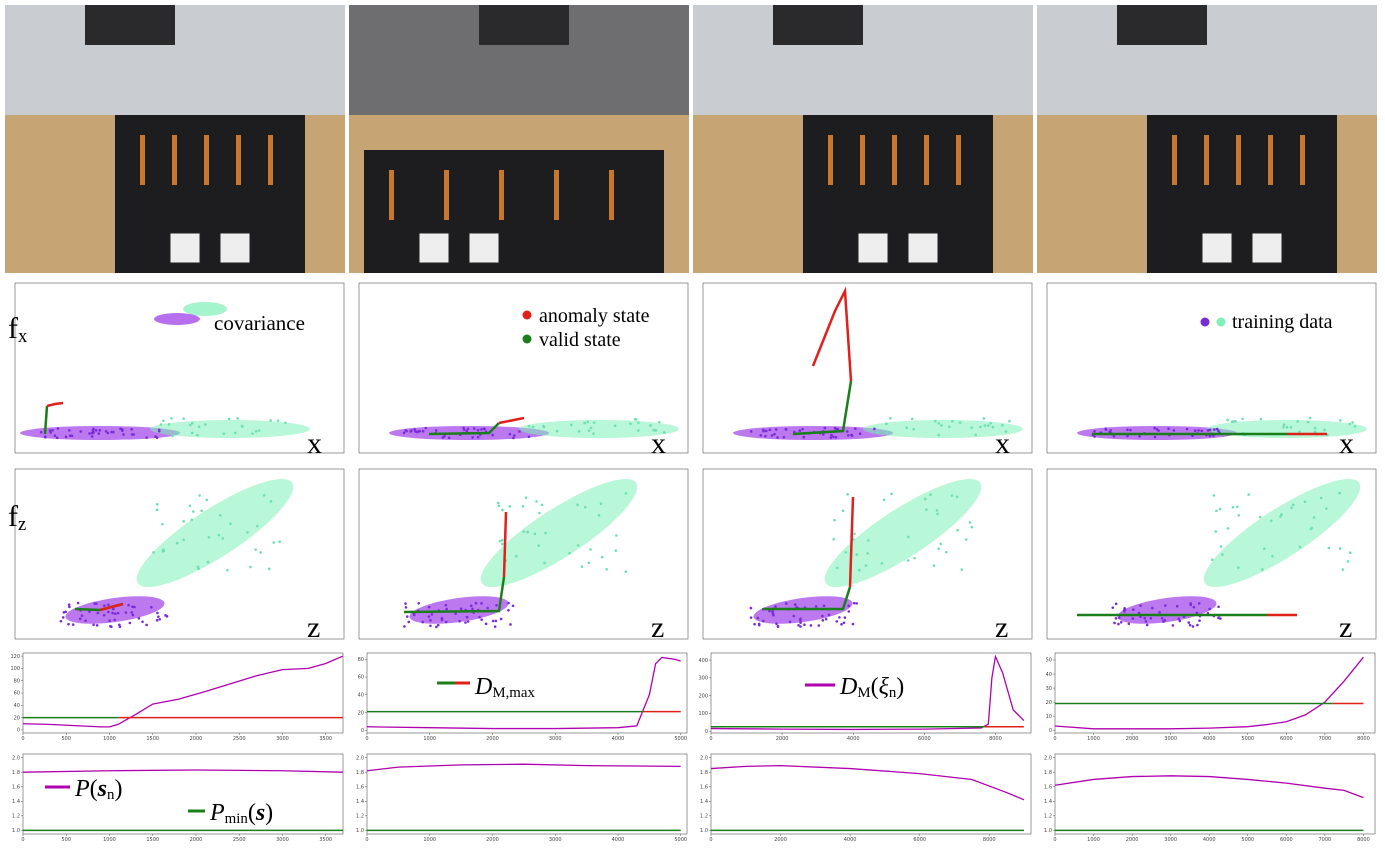  Describe the element at coordinates (22, 840) in the screenshot. I see `x-tick-label: 0` at that location.